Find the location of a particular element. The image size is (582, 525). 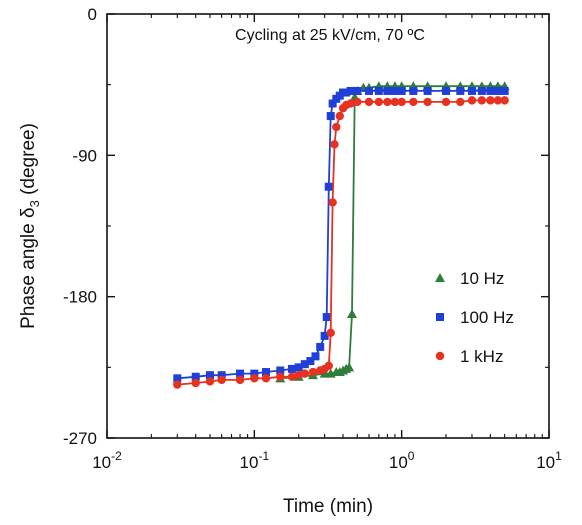

y-axis-title-unit: (degree) is located at coordinates (28, 161).